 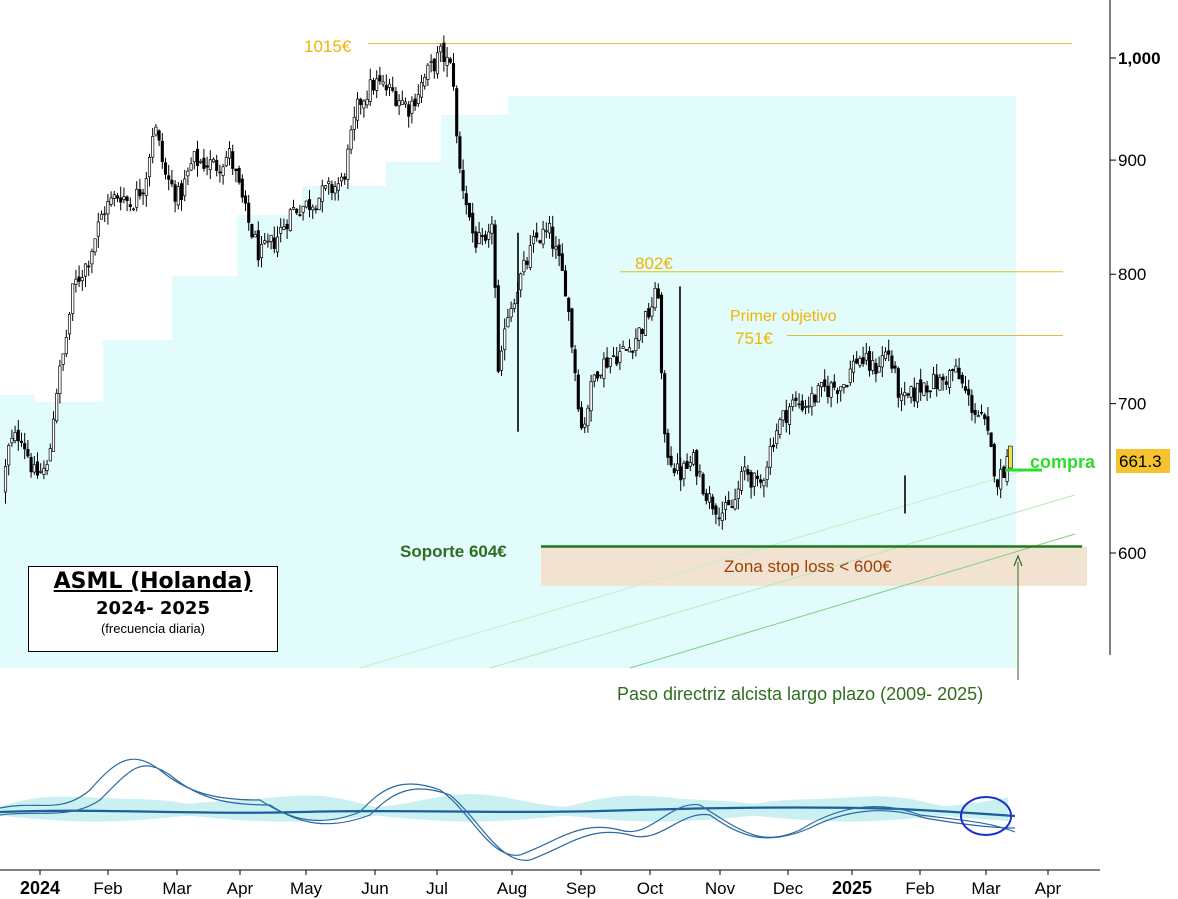 I want to click on x-tick-label: Feb, so click(x=919, y=888).